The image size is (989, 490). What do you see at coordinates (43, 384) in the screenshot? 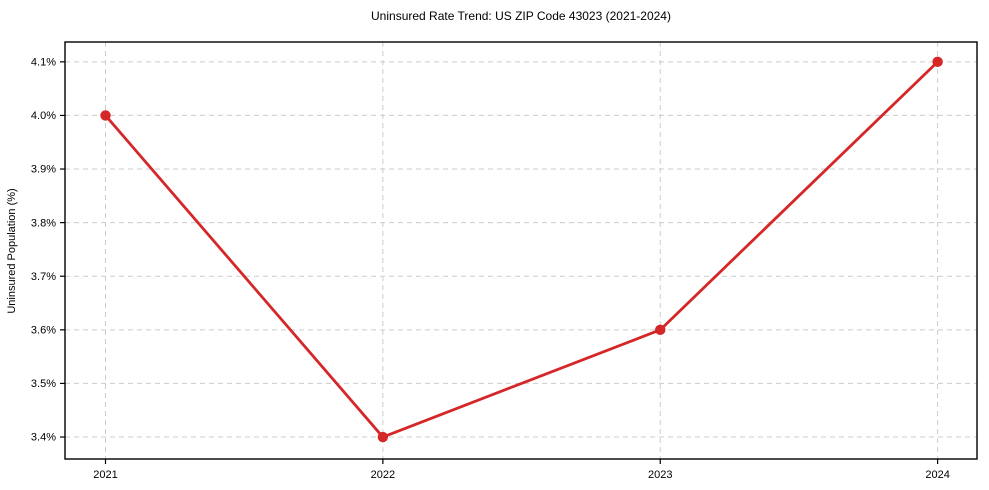
I see `y-tick-label: 3.5%` at bounding box center [43, 384].